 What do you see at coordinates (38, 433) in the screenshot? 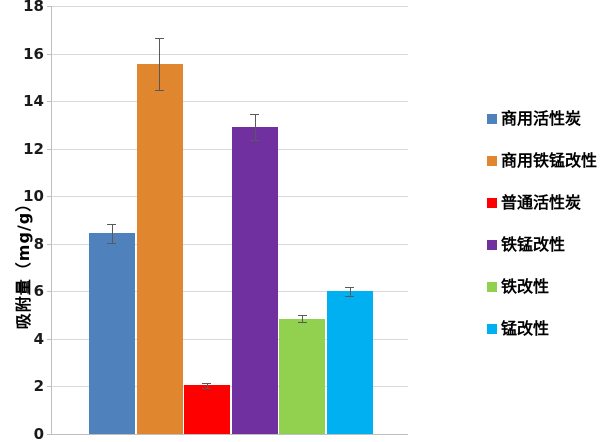
I see `y-tick-label-0: 0` at bounding box center [38, 433].